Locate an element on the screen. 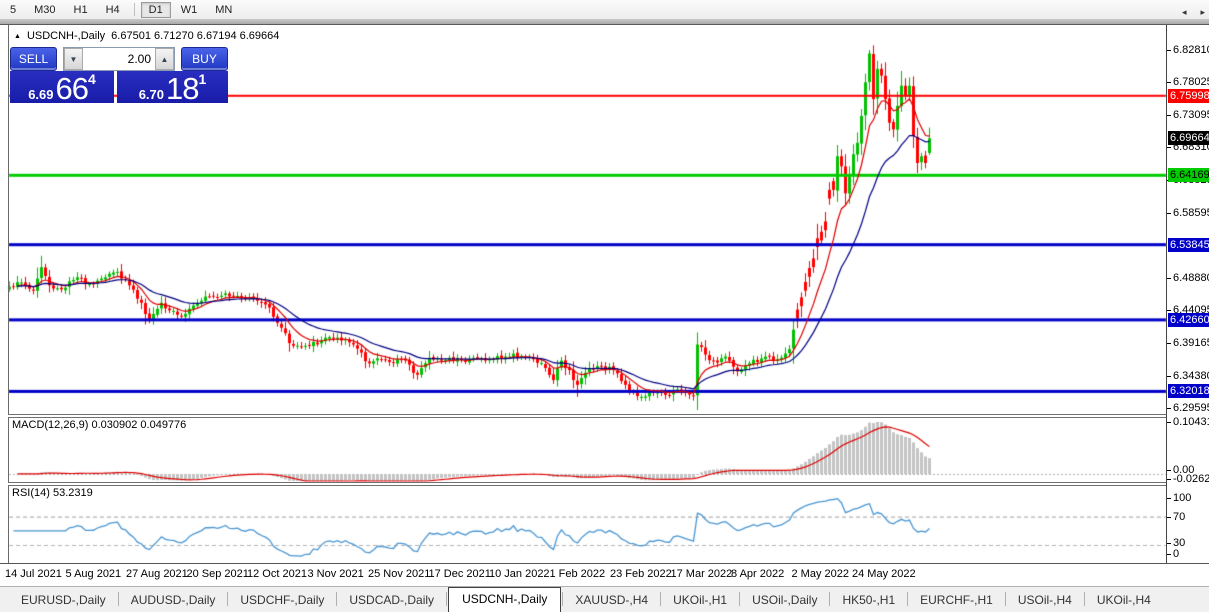 This screenshot has width=1209, height=612. pane-separator-macd is located at coordinates (608, 416).